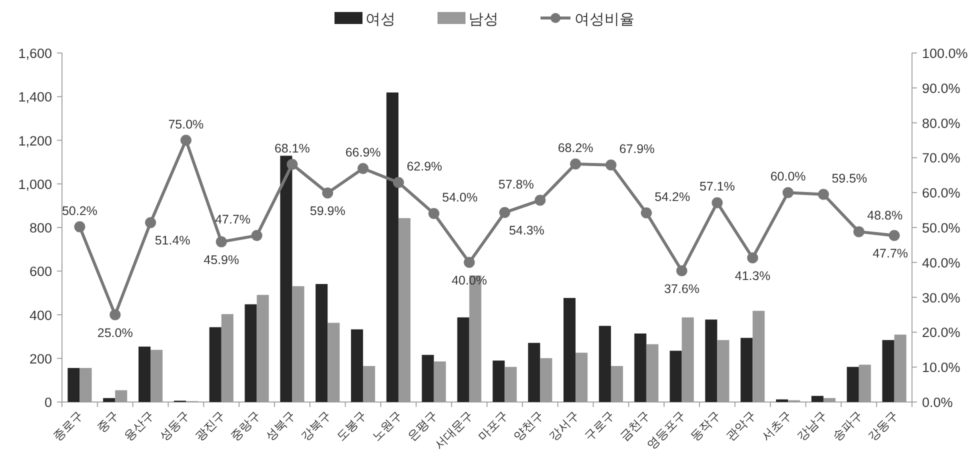 The image size is (976, 460). Describe the element at coordinates (35, 53) in the screenshot. I see `y-tick-label: 1,600` at that location.